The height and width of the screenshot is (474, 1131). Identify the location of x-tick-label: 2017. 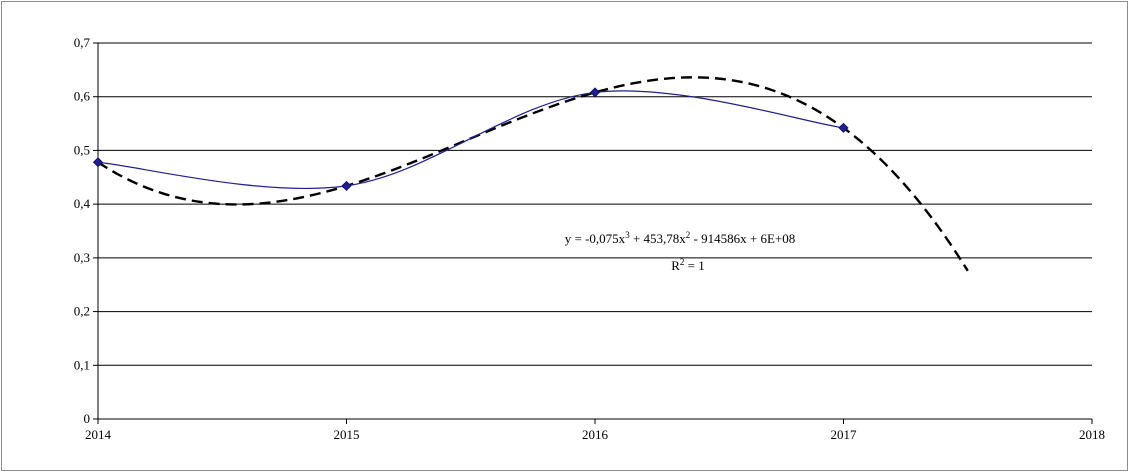
(844, 434).